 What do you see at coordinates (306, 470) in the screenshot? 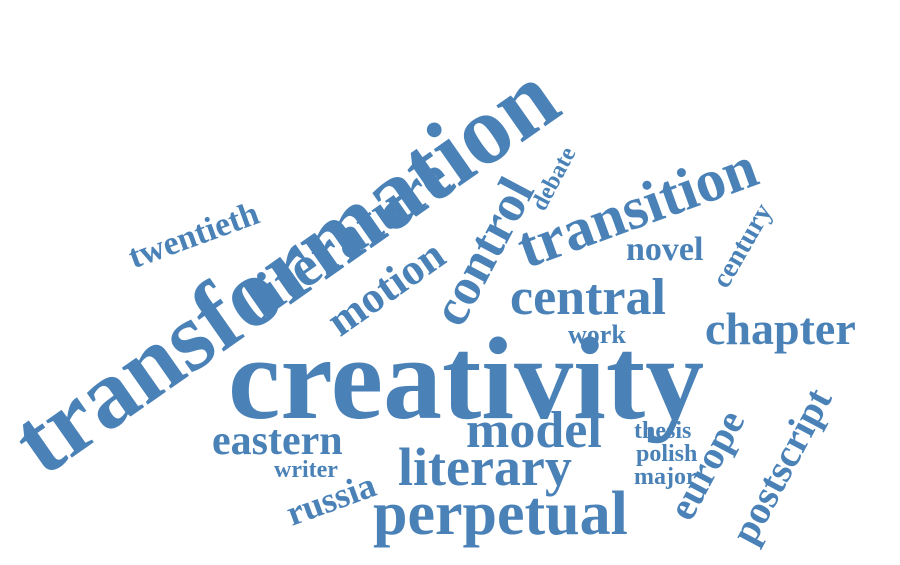
I see `word-writer: writer` at bounding box center [306, 470].